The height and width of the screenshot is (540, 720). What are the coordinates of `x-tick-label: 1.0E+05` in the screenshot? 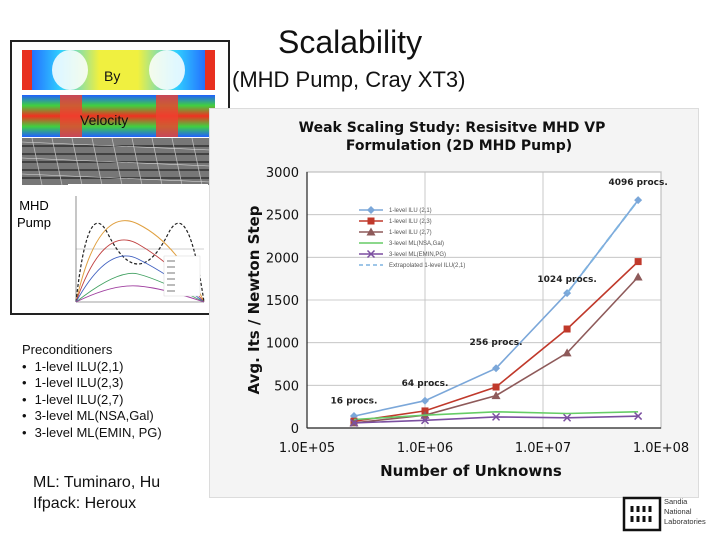 It's located at (307, 448).